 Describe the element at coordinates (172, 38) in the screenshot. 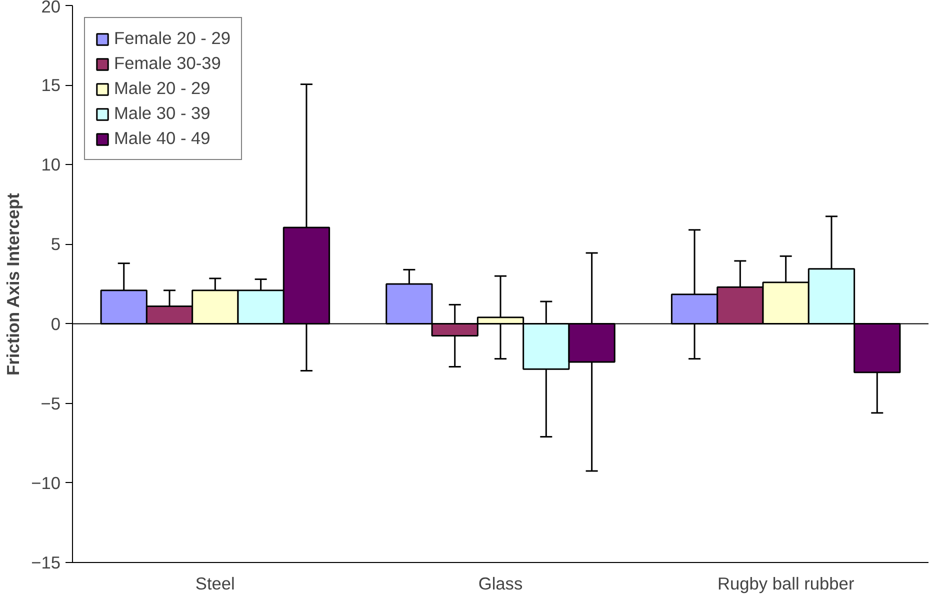

I see `legend-label: Female 20 - 29` at that location.